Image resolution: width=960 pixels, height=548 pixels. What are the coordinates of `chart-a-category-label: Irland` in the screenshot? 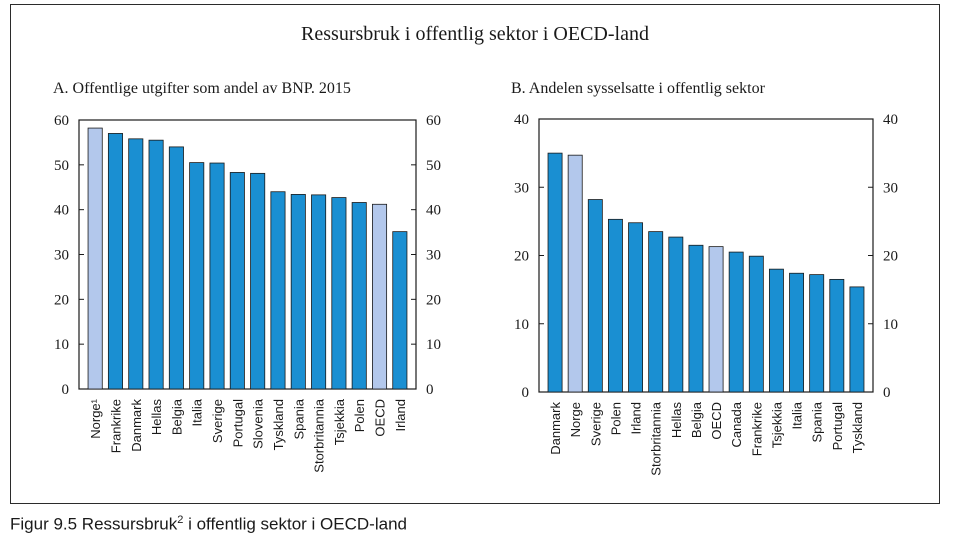 It's located at (400, 415).